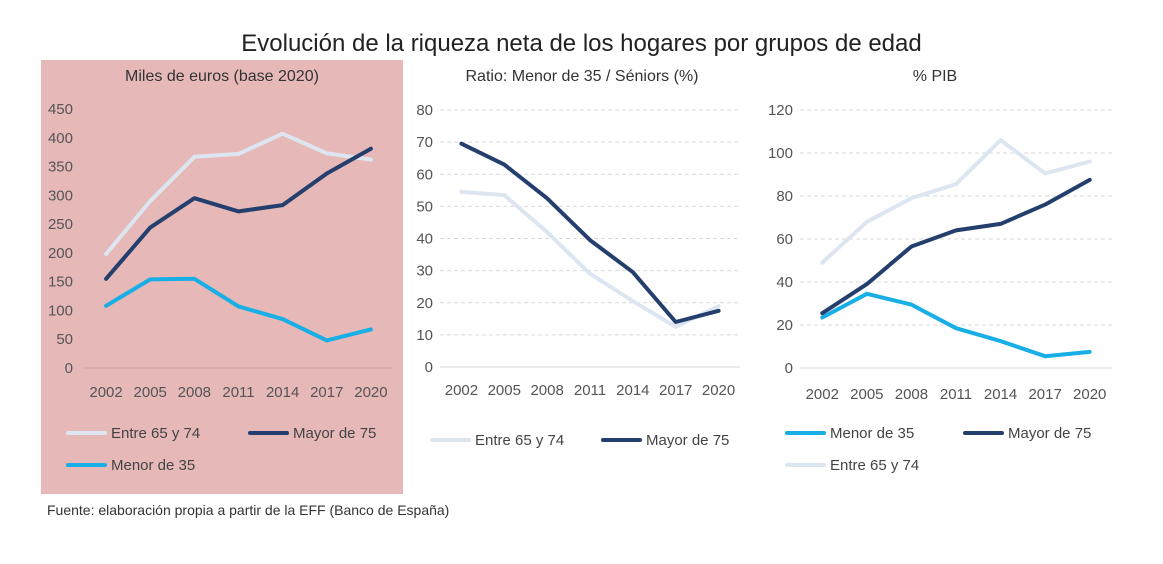 The height and width of the screenshot is (564, 1163). Describe the element at coordinates (590, 390) in the screenshot. I see `chart2-xtick-label: 2011` at that location.